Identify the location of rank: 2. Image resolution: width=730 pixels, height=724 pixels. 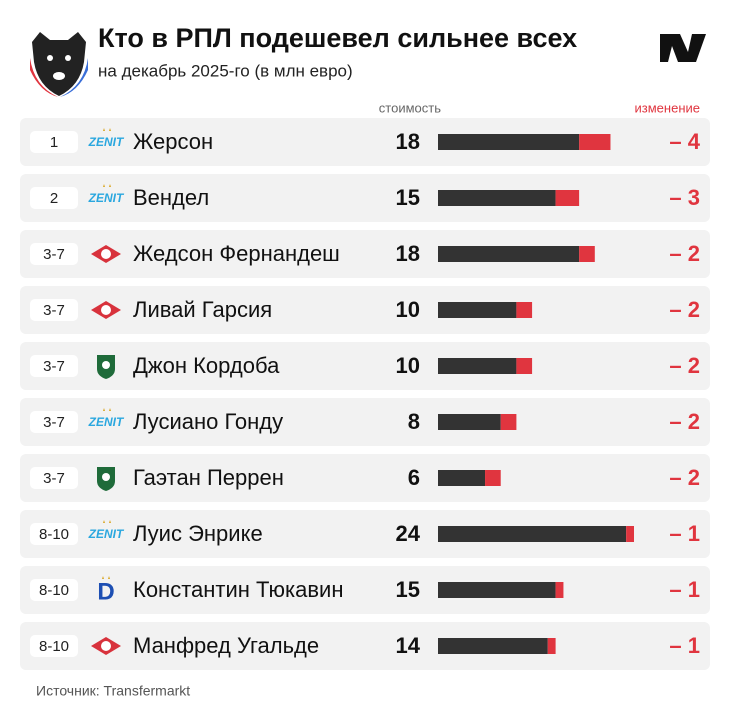
(54, 198).